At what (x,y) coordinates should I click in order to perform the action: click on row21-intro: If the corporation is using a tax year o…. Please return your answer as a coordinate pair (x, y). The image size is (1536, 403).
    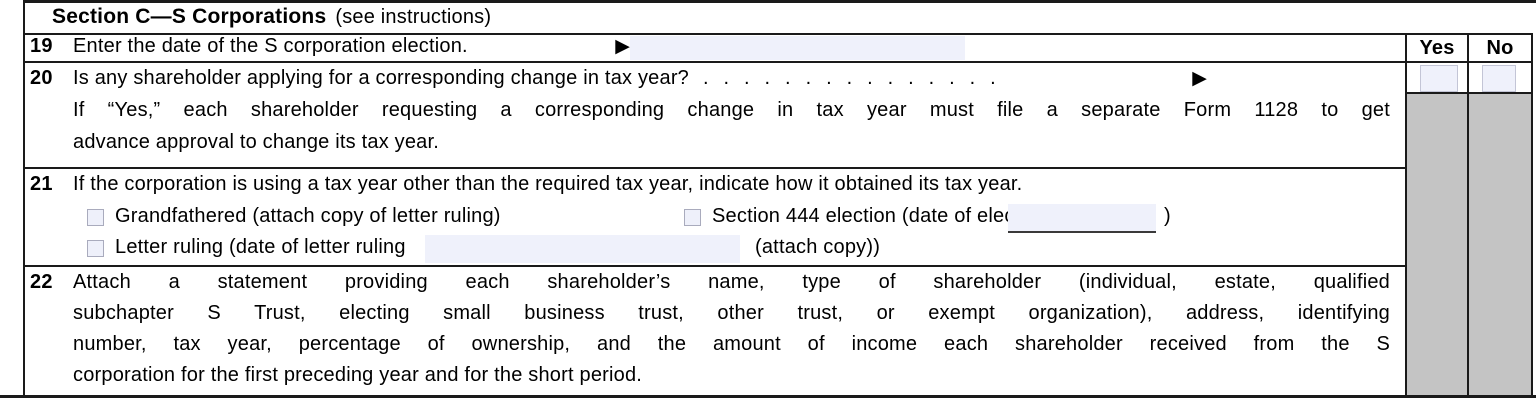
    Looking at the image, I should click on (548, 184).